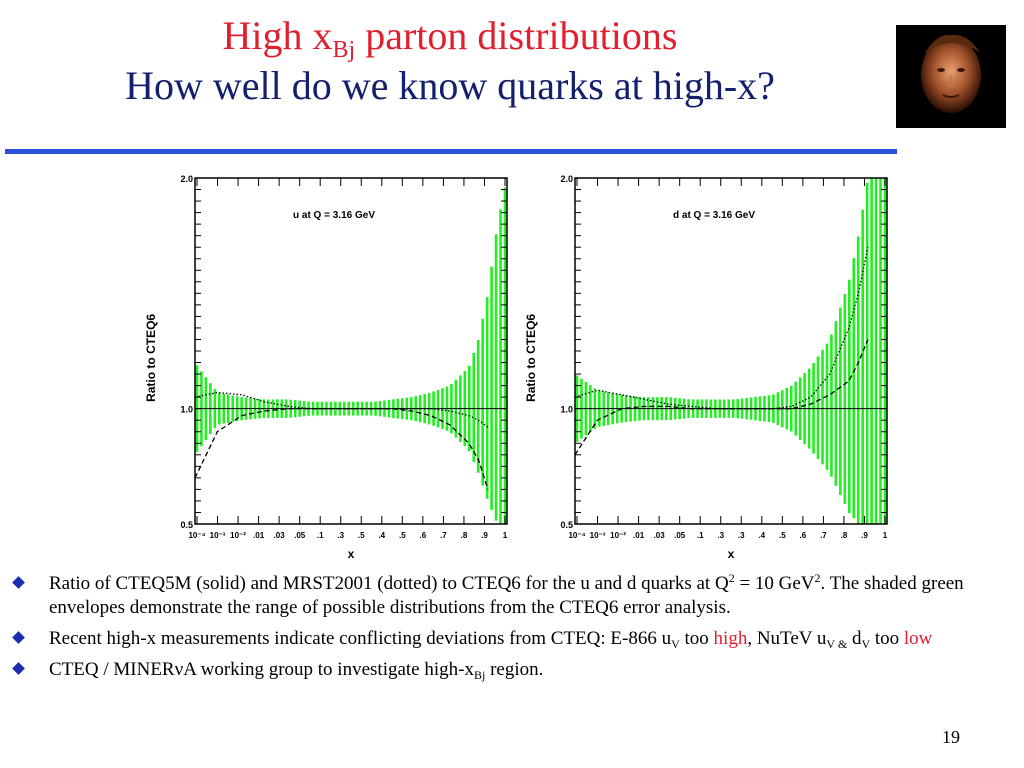 The height and width of the screenshot is (768, 1024). What do you see at coordinates (918, 638) in the screenshot?
I see `highlight-low: low` at bounding box center [918, 638].